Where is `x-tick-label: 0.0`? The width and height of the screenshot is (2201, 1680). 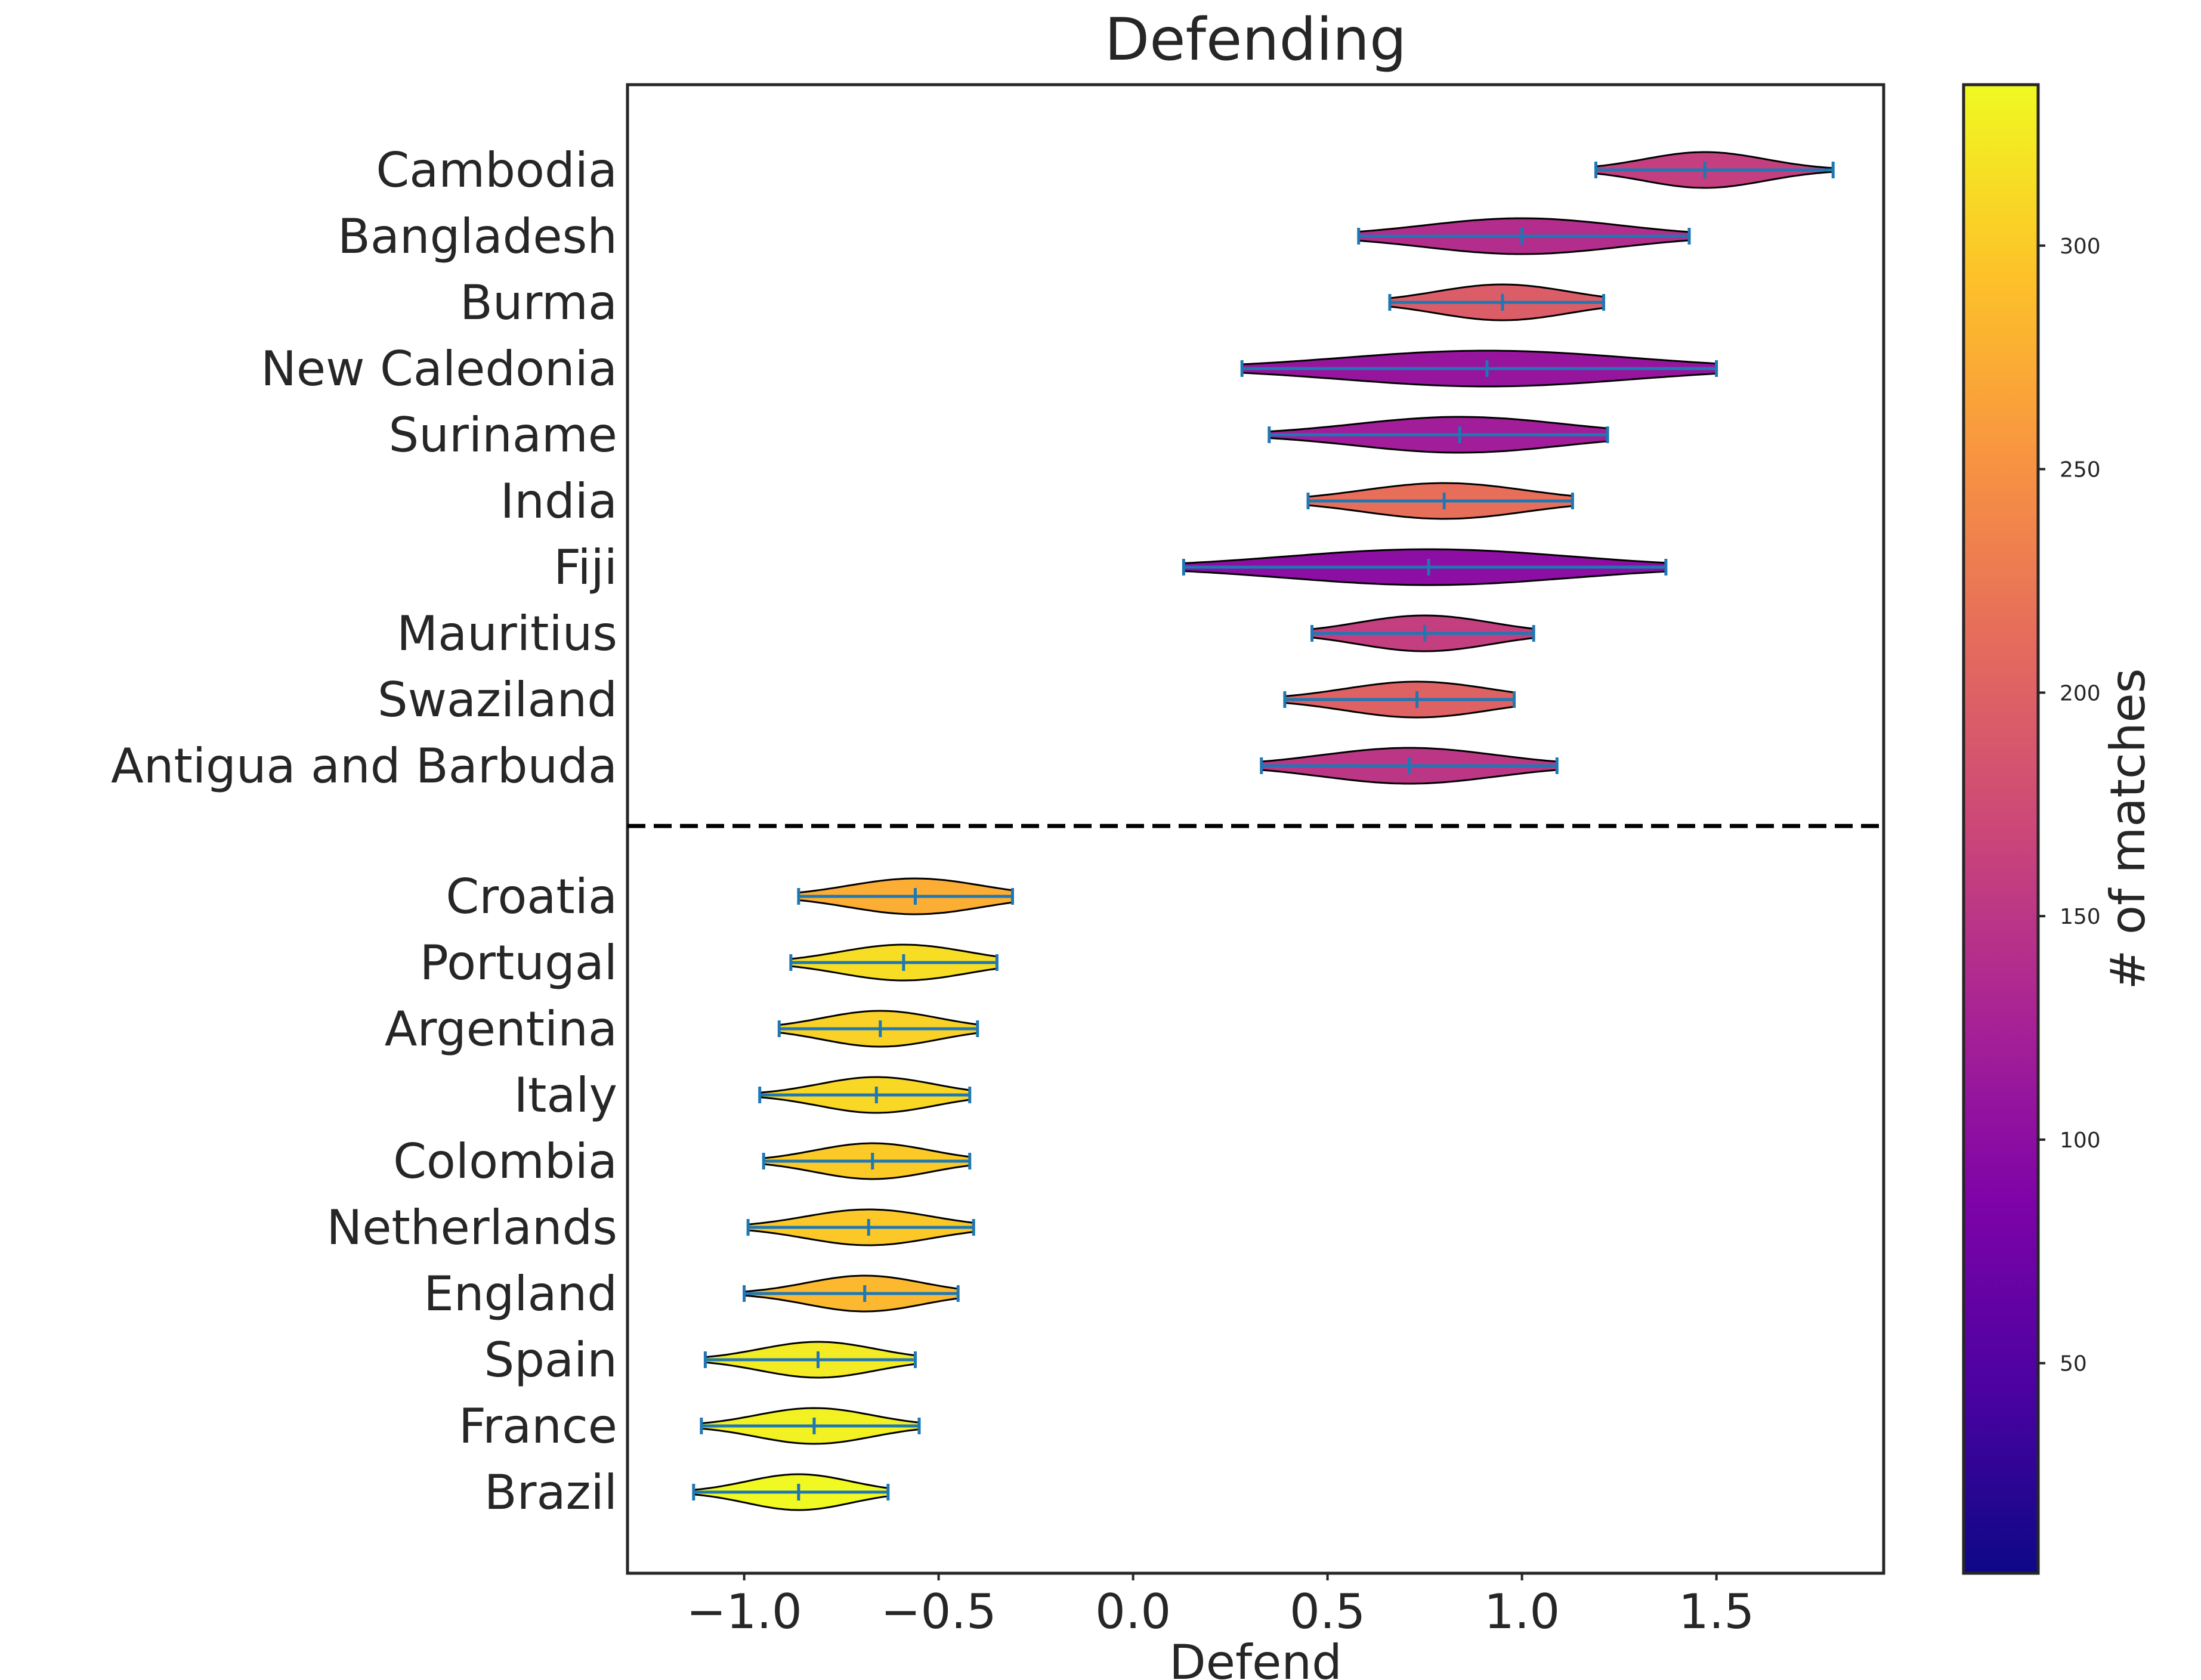 x-tick-label: 0.0 is located at coordinates (1133, 1612).